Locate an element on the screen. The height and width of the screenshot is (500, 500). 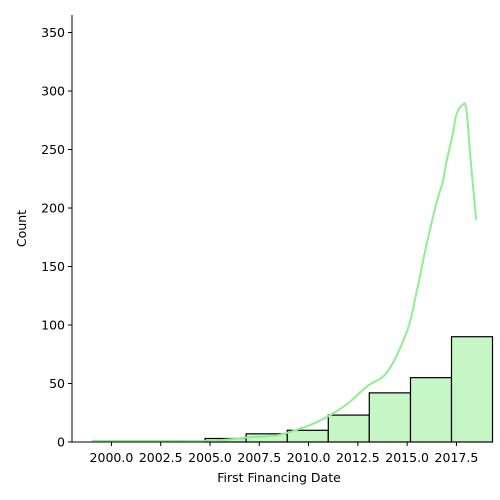
x-tick-label: 2010.0 is located at coordinates (309, 457).